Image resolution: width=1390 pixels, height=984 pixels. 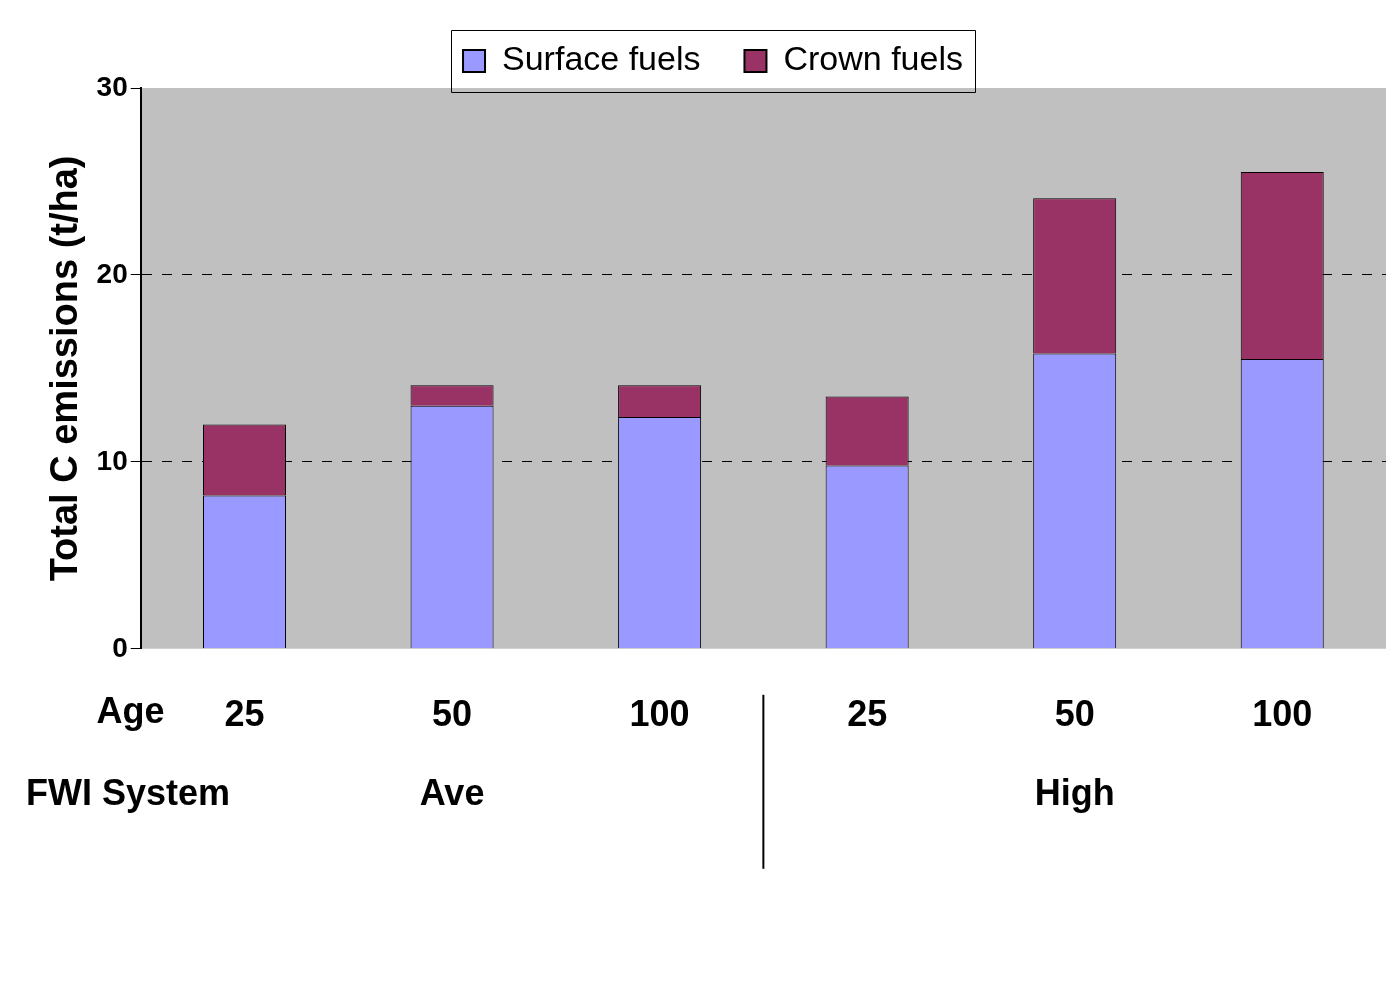 I want to click on y-tick-label: 0, so click(x=120, y=647).